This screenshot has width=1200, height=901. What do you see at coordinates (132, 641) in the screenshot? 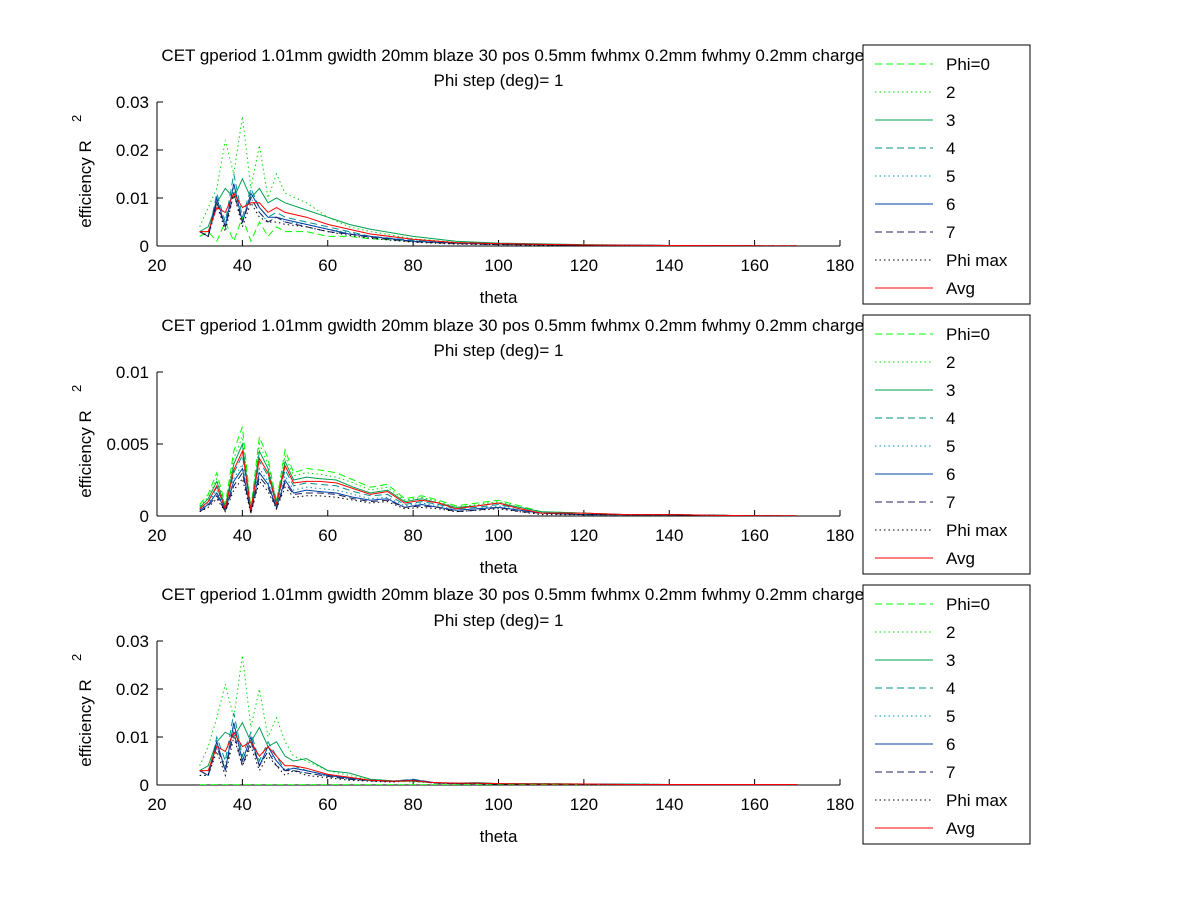
I see `y-tick-label: 0.03` at bounding box center [132, 641].